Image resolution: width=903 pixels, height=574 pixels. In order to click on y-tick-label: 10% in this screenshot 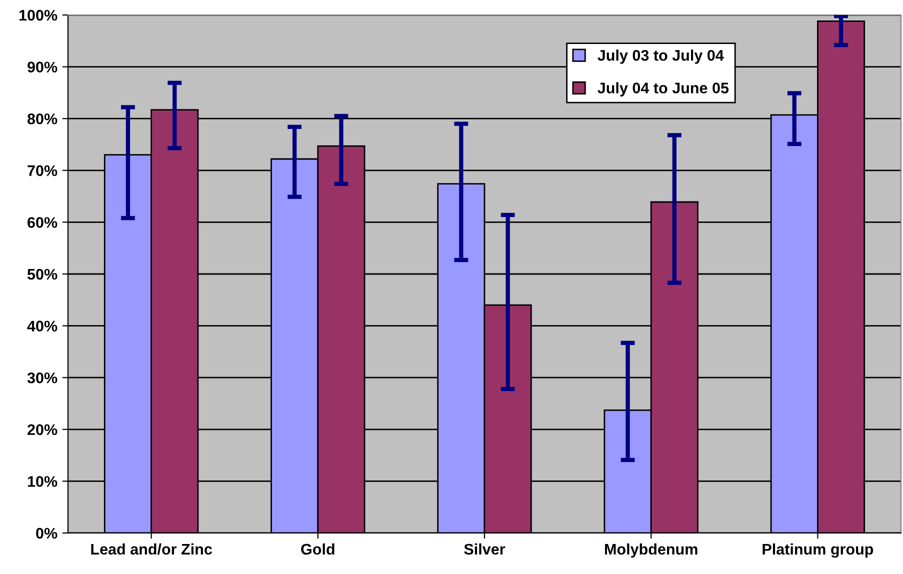, I will do `click(43, 481)`.